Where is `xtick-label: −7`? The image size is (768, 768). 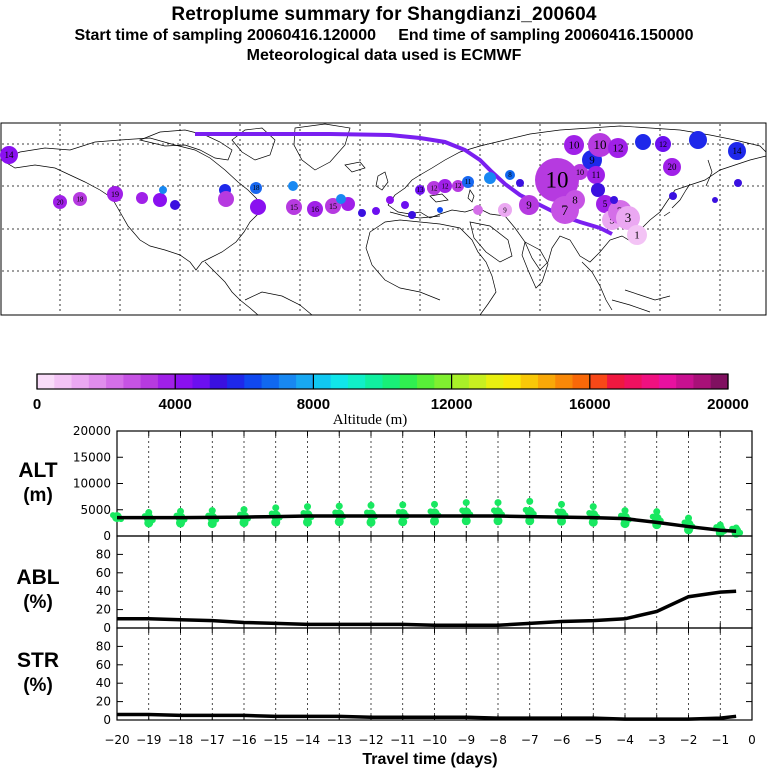 xtick-label: −7 is located at coordinates (530, 740).